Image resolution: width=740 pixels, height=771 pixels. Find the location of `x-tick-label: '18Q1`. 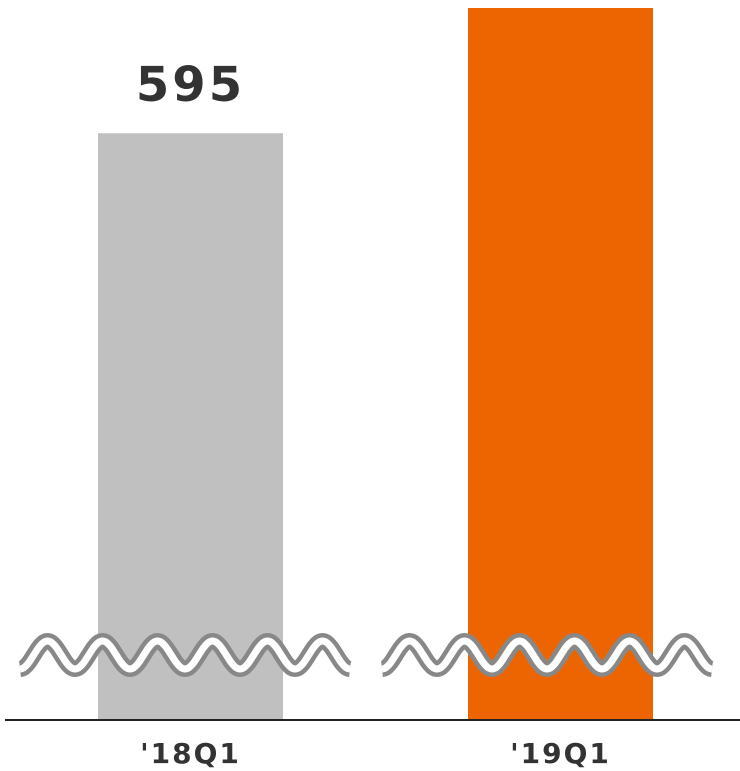

x-tick-label: '18Q1 is located at coordinates (190, 753).